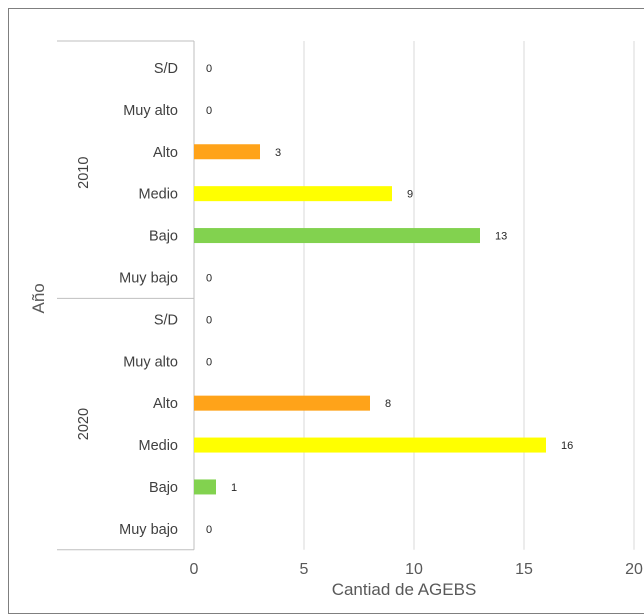 The height and width of the screenshot is (615, 644). What do you see at coordinates (414, 569) in the screenshot?
I see `x-tick-label: 10` at bounding box center [414, 569].